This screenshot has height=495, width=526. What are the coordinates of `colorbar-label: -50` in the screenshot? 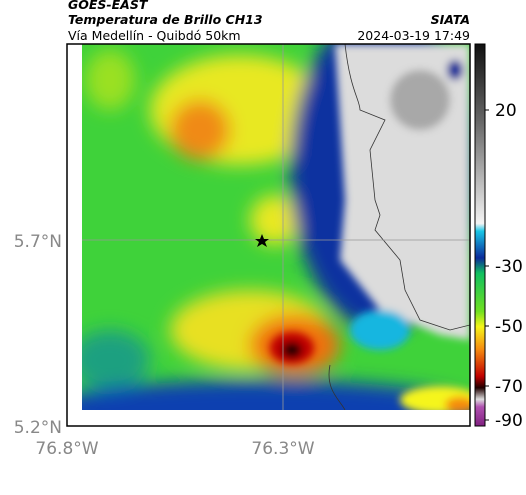 It's located at (509, 327).